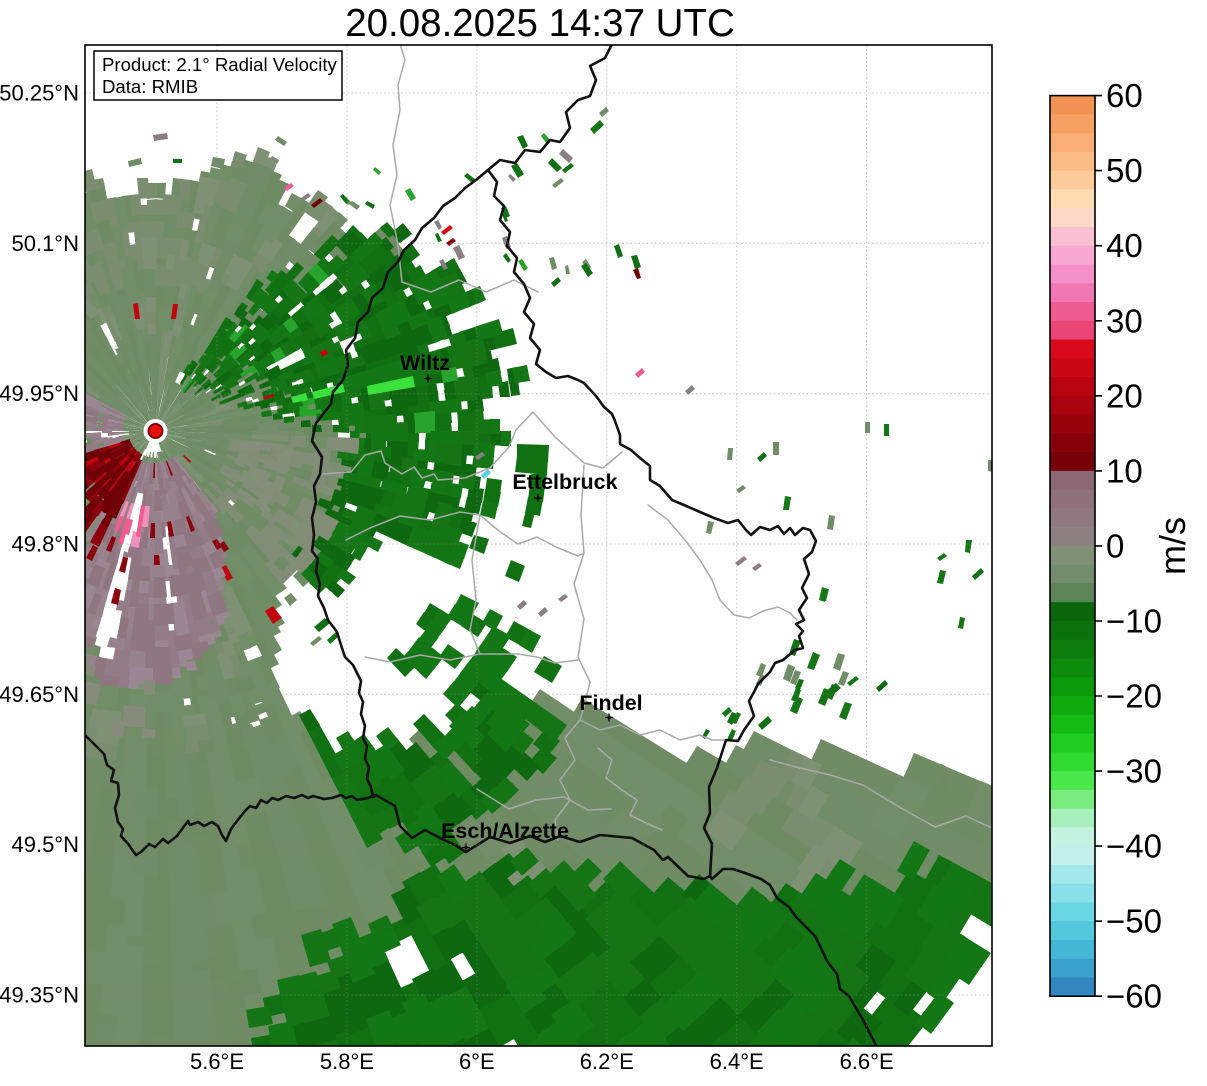 The width and height of the screenshot is (1207, 1086). Describe the element at coordinates (45, 844) in the screenshot. I see `svg-text: 49.5°N` at that location.